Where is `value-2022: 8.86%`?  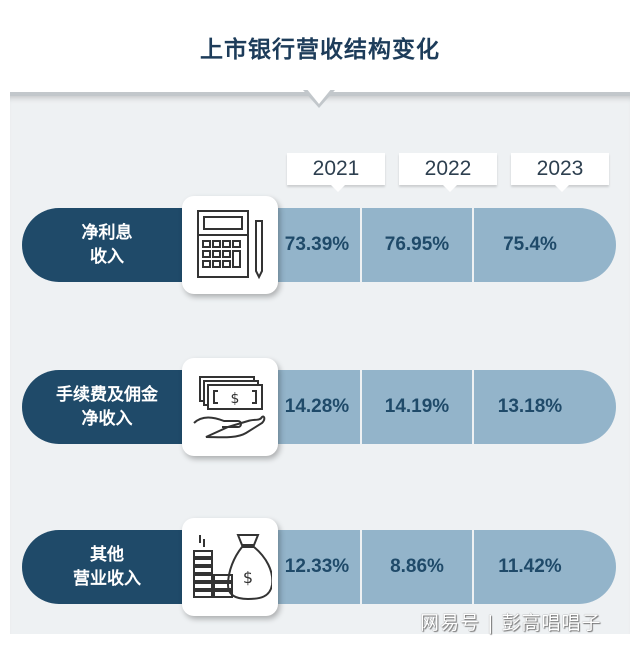
value-2022: 8.86% is located at coordinates (418, 567).